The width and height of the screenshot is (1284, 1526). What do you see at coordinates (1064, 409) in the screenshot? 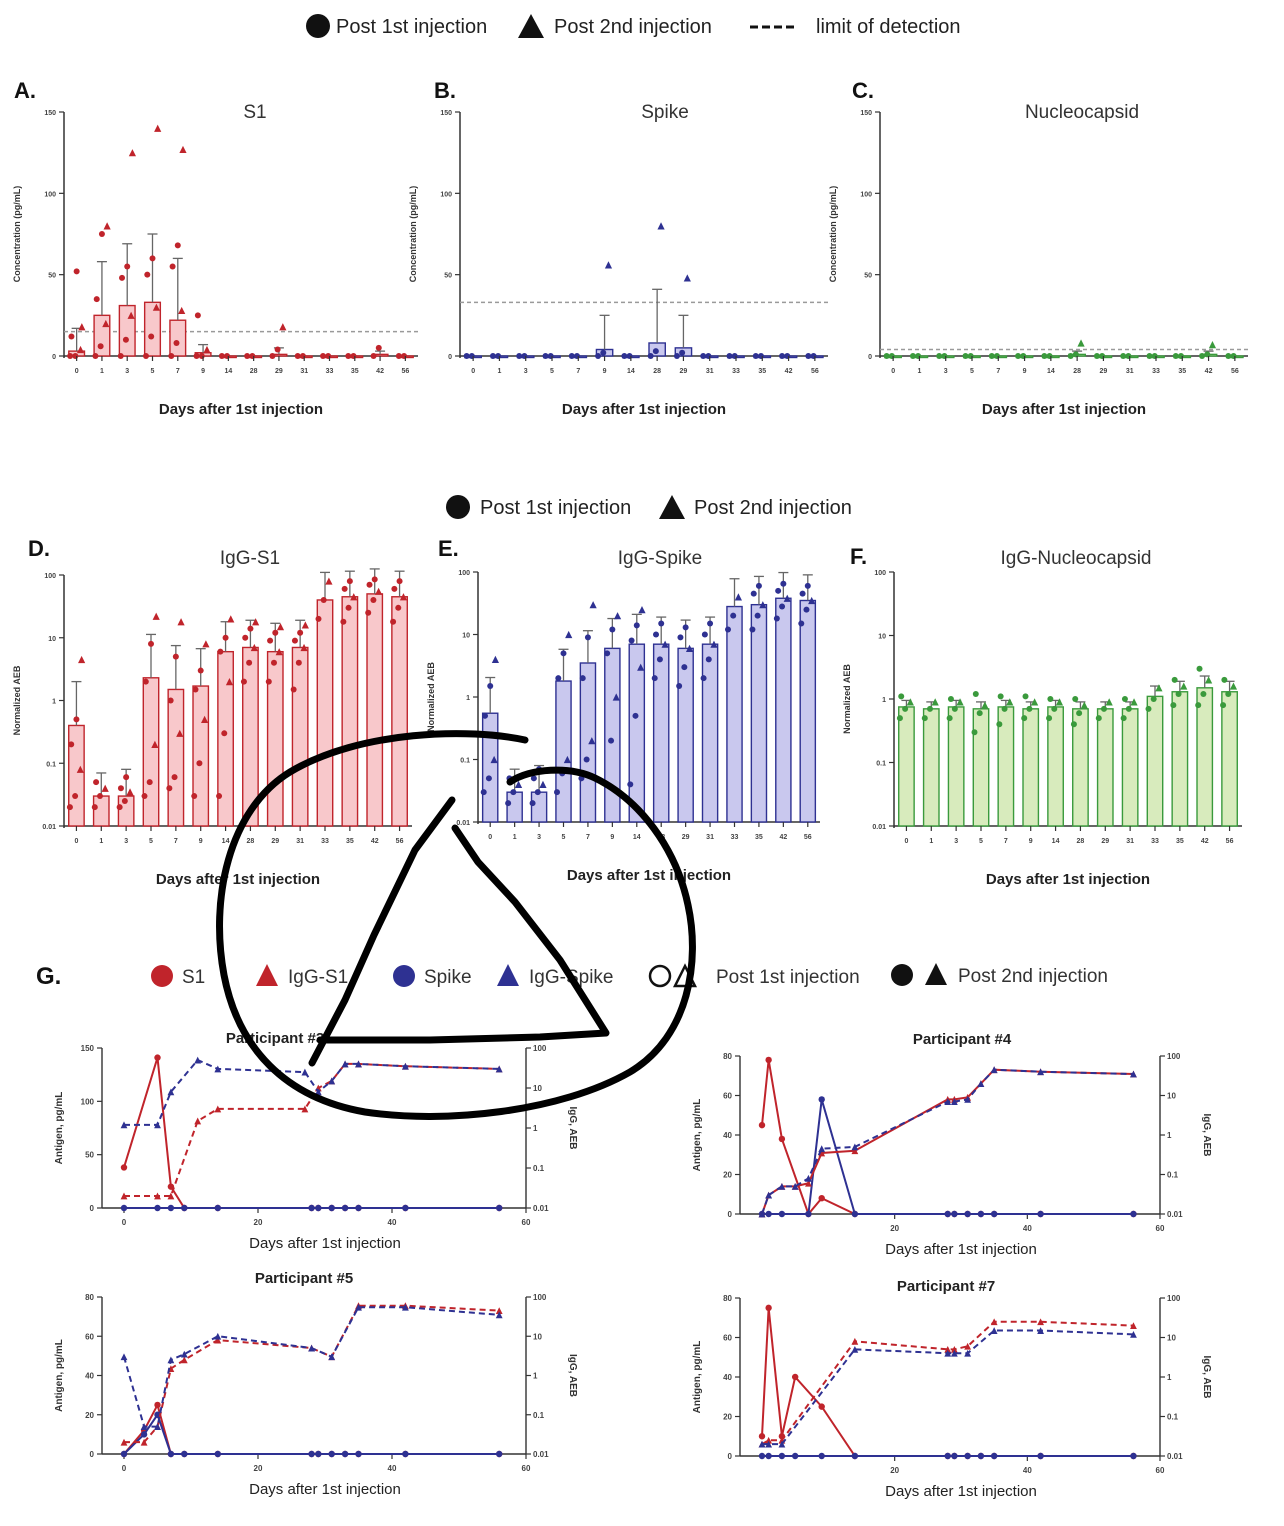
I see `x-axis-label: Days after 1st injection` at bounding box center [1064, 409].